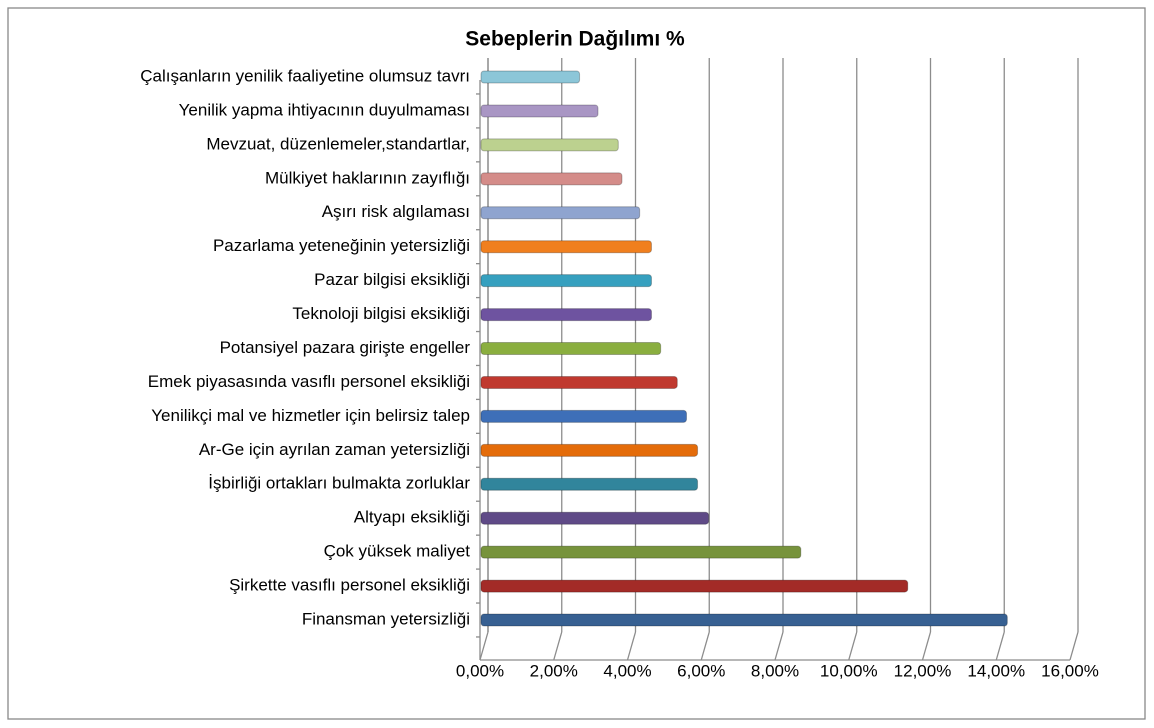 This screenshot has width=1154, height=728. Describe the element at coordinates (396, 211) in the screenshot. I see `y-tick-label: Aşırı risk algılaması` at that location.